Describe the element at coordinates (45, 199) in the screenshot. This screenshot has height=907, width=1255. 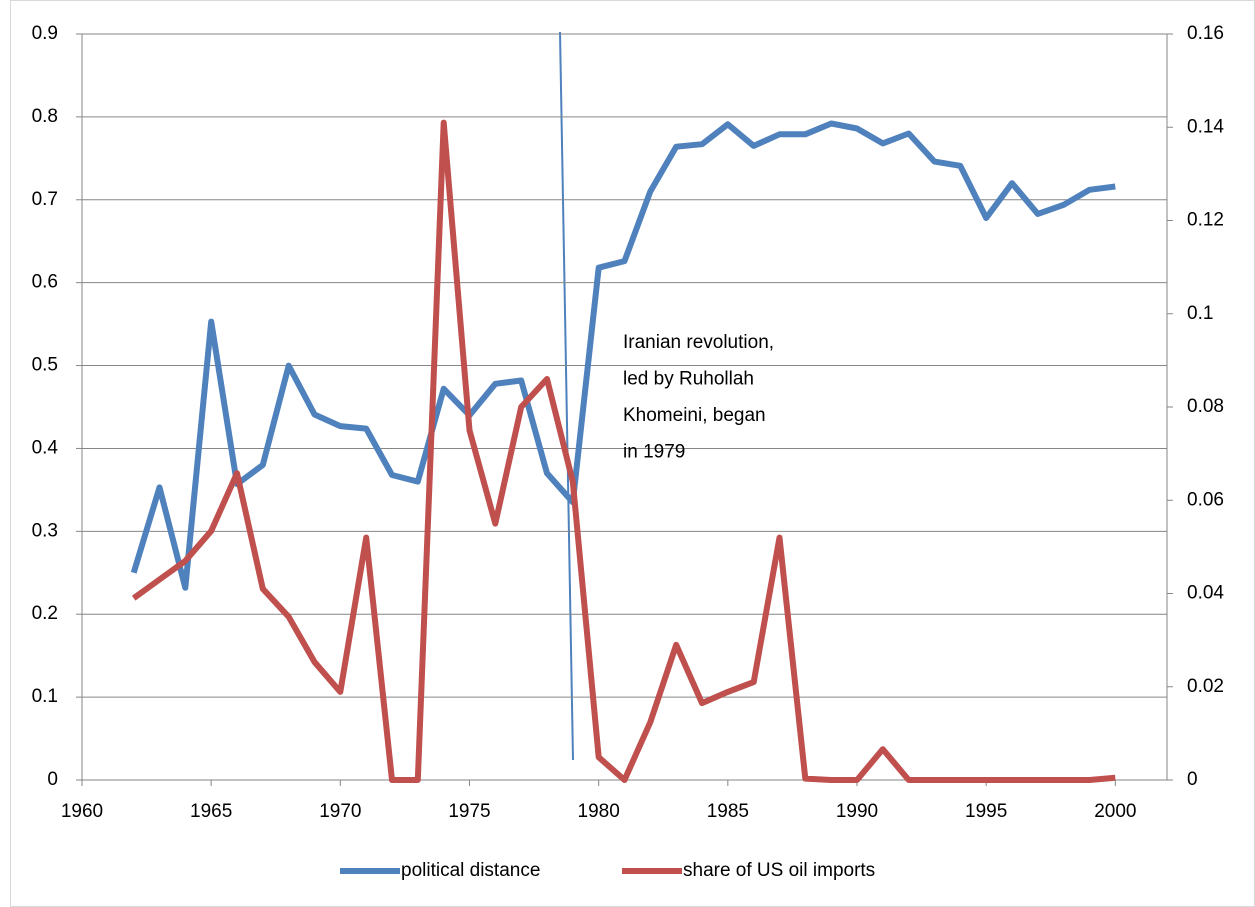
I see `y-tick-label: 0.7` at that location.